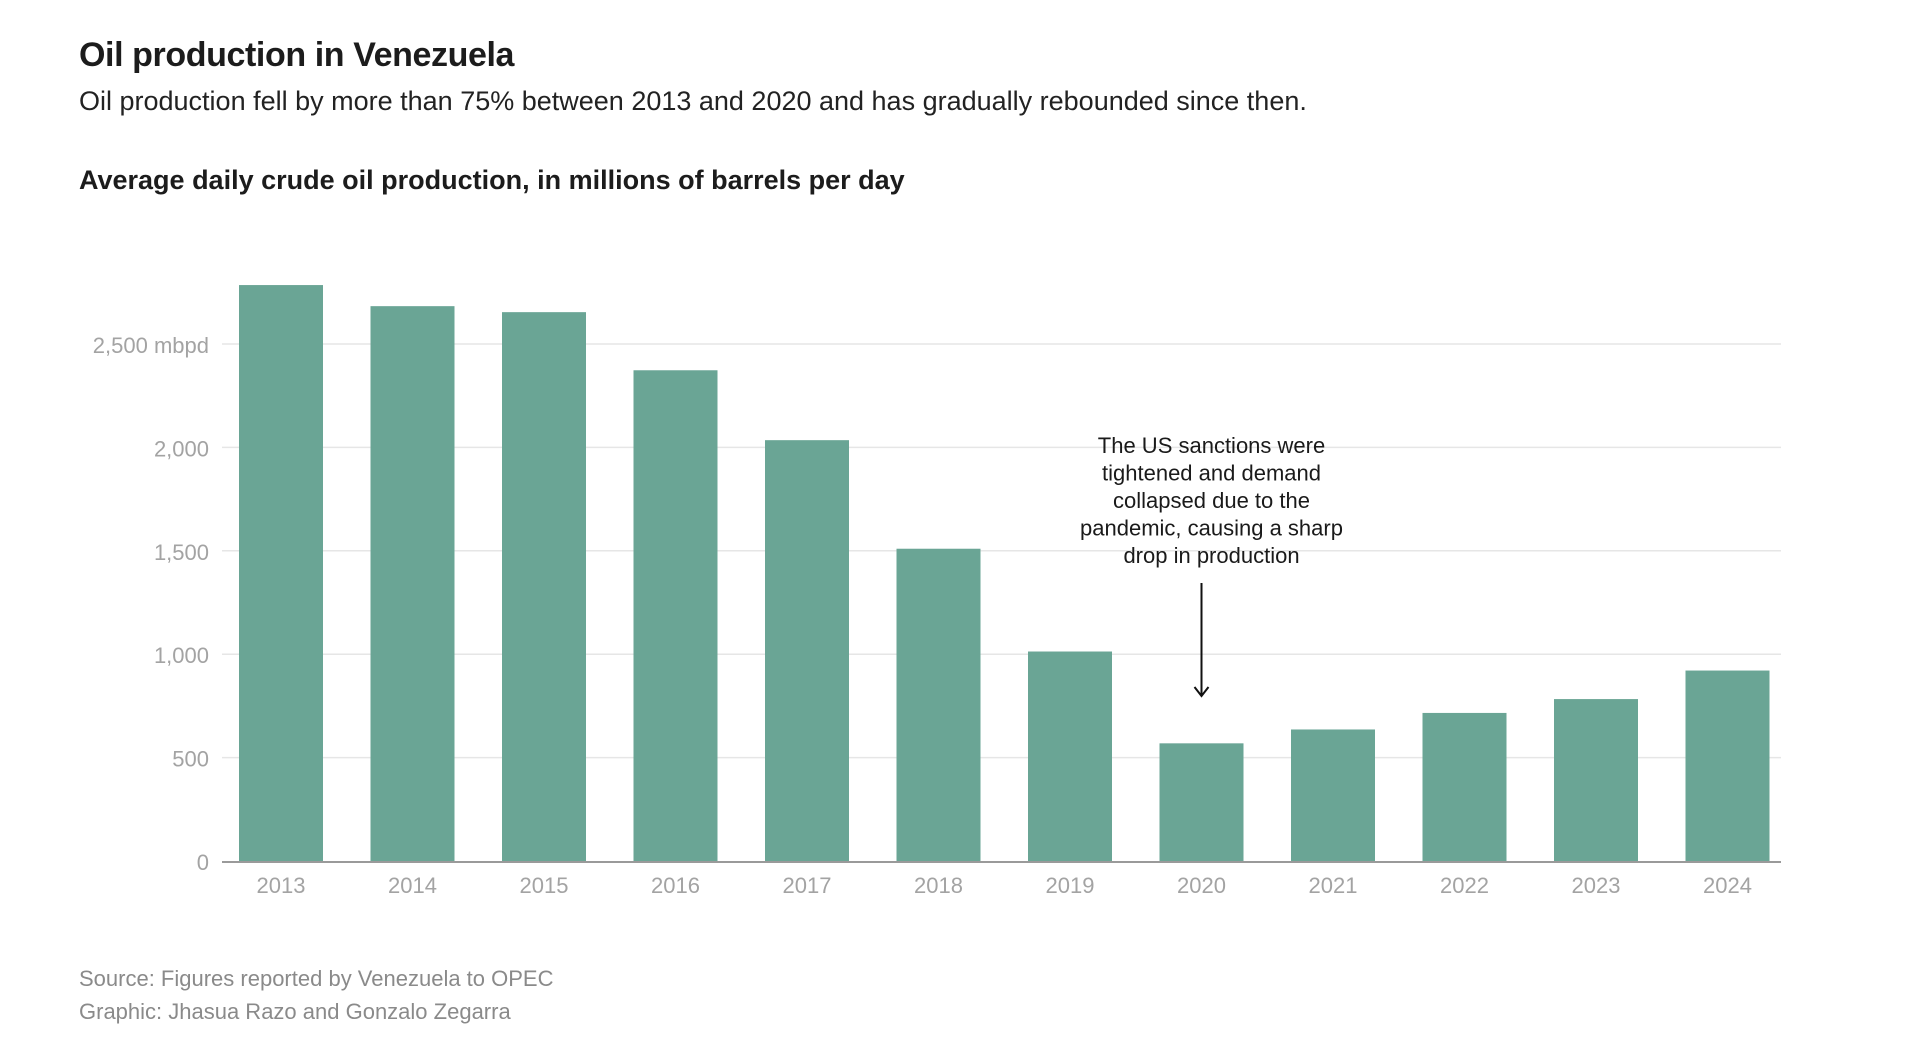 This screenshot has height=1052, width=1920. Describe the element at coordinates (1333, 885) in the screenshot. I see `x-tick-label: 2021` at that location.